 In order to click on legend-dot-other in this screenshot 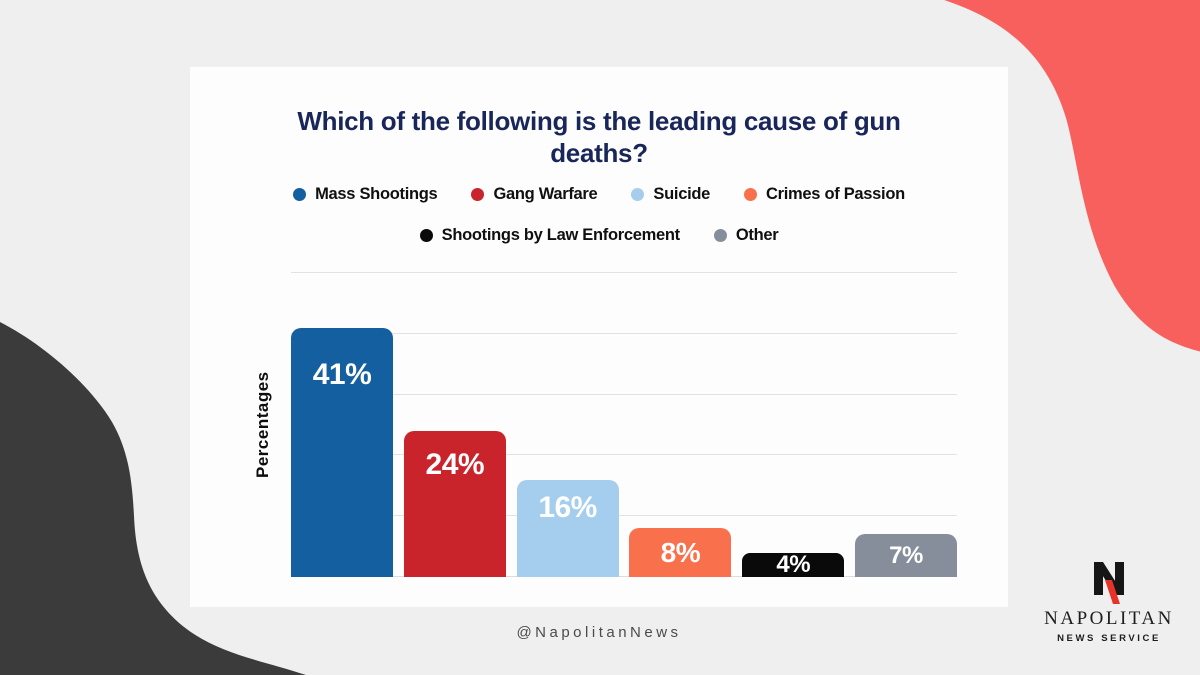, I will do `click(720, 235)`.